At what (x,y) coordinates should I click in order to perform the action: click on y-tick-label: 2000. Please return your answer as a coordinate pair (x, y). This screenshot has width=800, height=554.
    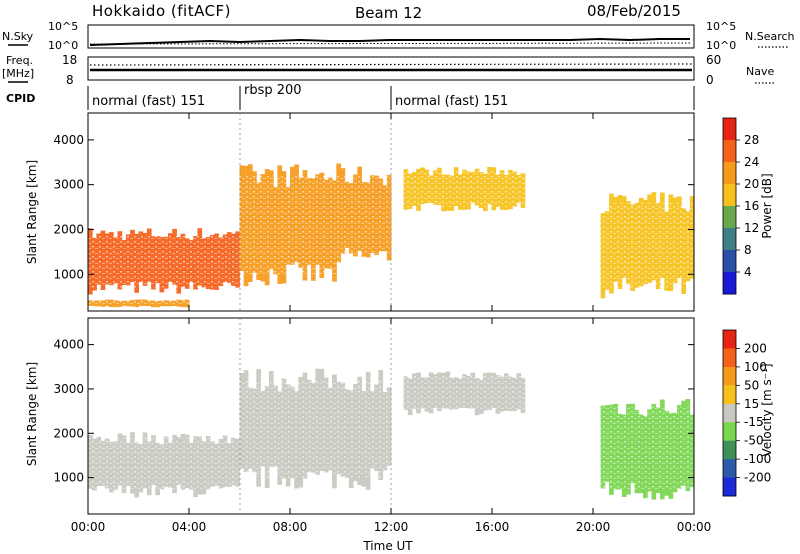
    Looking at the image, I should click on (68, 229).